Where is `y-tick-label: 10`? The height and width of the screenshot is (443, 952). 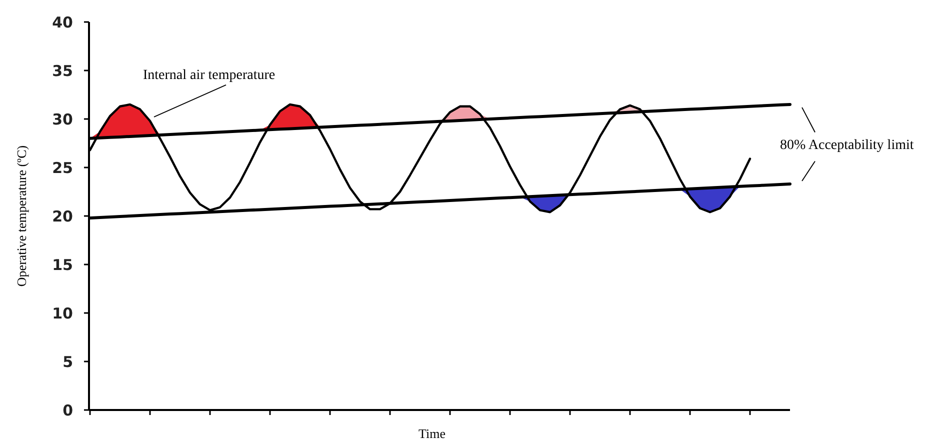 y-tick-label: 10 is located at coordinates (62, 313).